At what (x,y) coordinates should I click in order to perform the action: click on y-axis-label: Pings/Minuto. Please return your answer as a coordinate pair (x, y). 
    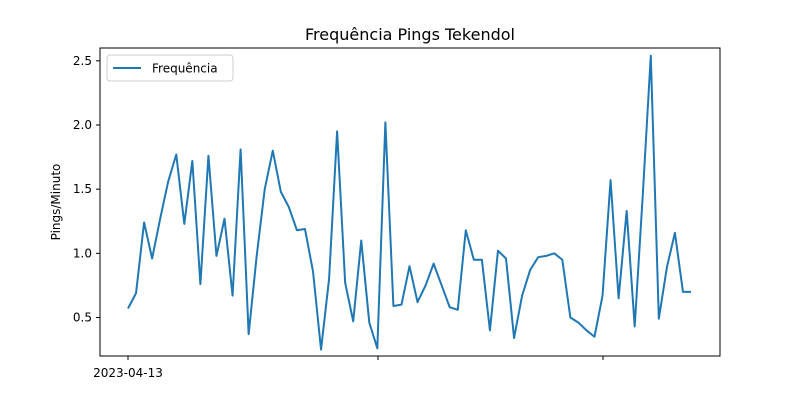
    Looking at the image, I should click on (56, 202).